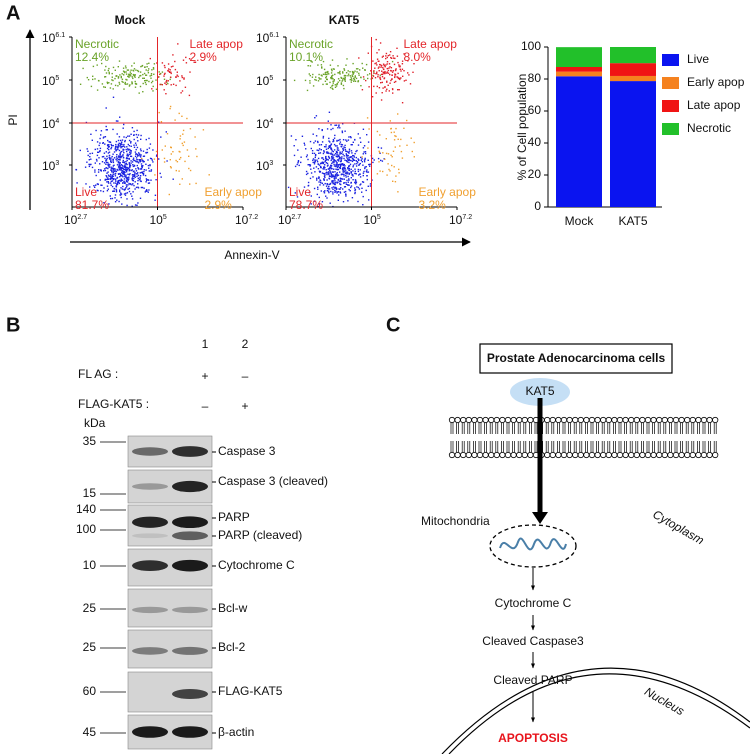  Describe the element at coordinates (633, 78) in the screenshot. I see `bar-segment` at that location.